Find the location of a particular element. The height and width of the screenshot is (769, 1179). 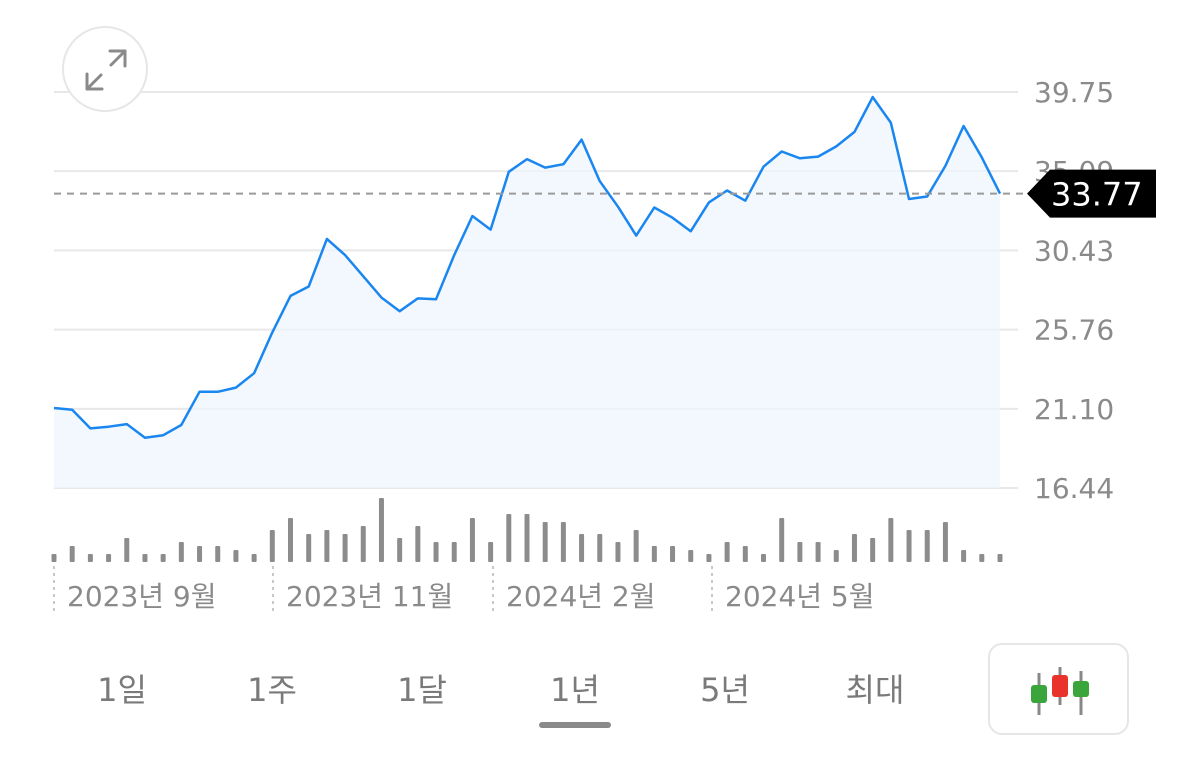

x-tick-label: 2024년 5월 is located at coordinates (800, 596).